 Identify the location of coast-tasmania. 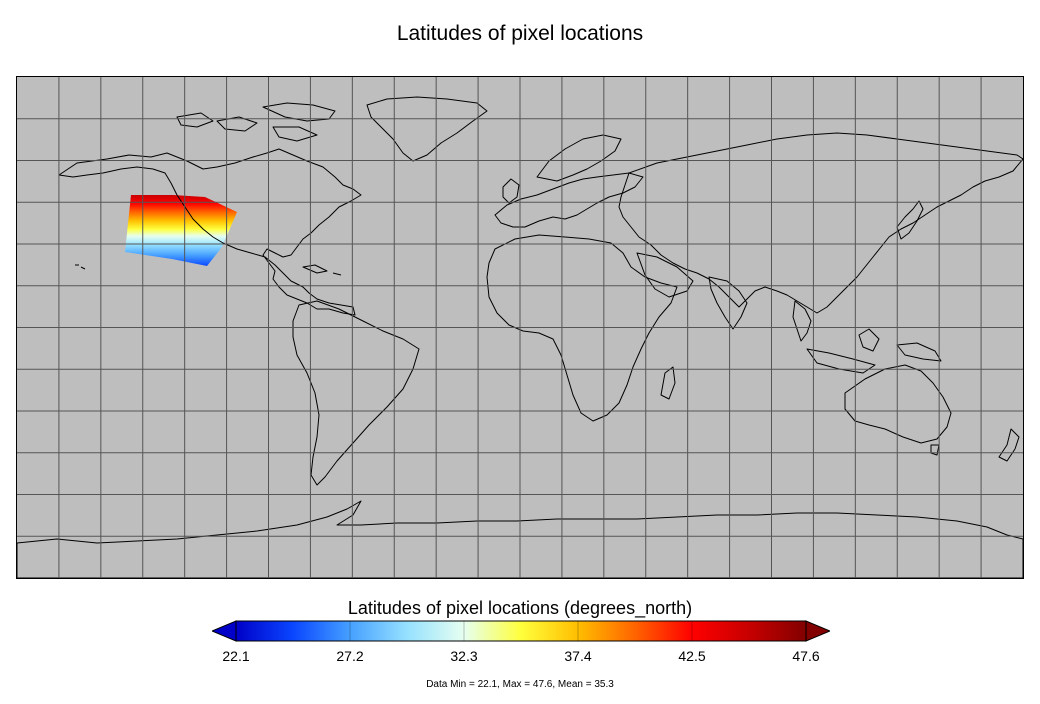
(935, 450).